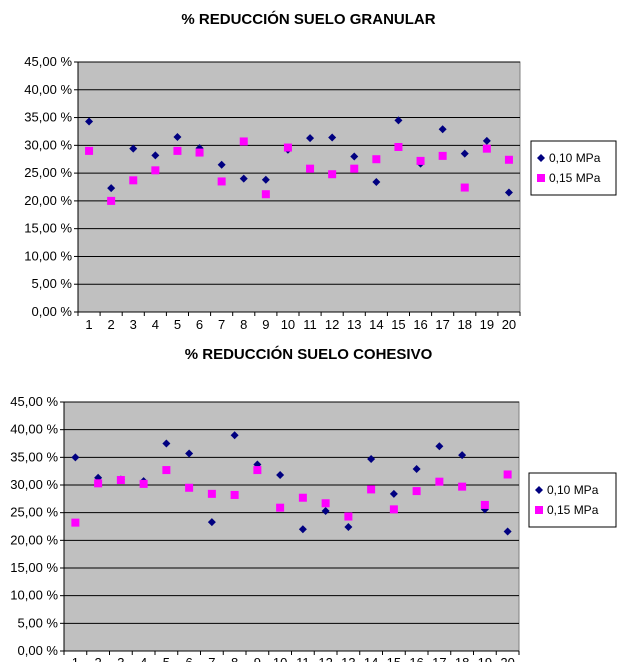  Describe the element at coordinates (34, 401) in the screenshot. I see `y-tick-label: 45,00 %` at that location.